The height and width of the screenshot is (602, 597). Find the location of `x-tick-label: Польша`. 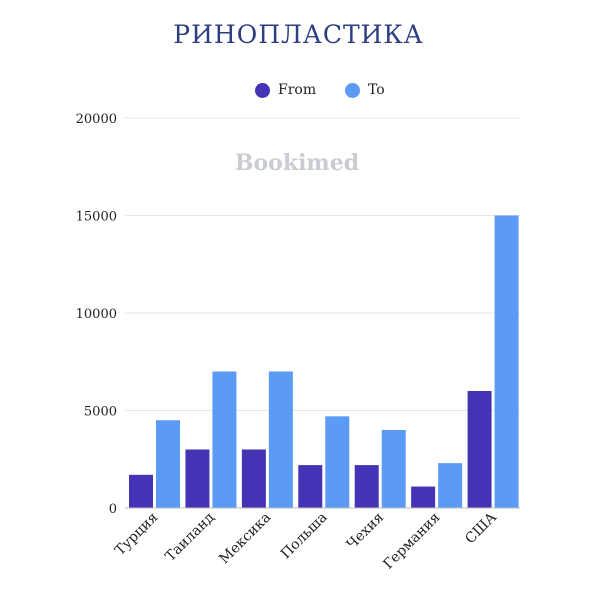

x-tick-label: Польша is located at coordinates (304, 536).